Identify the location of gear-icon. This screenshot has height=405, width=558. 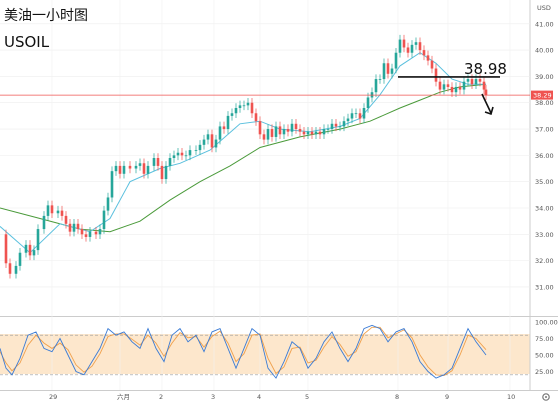
(546, 397).